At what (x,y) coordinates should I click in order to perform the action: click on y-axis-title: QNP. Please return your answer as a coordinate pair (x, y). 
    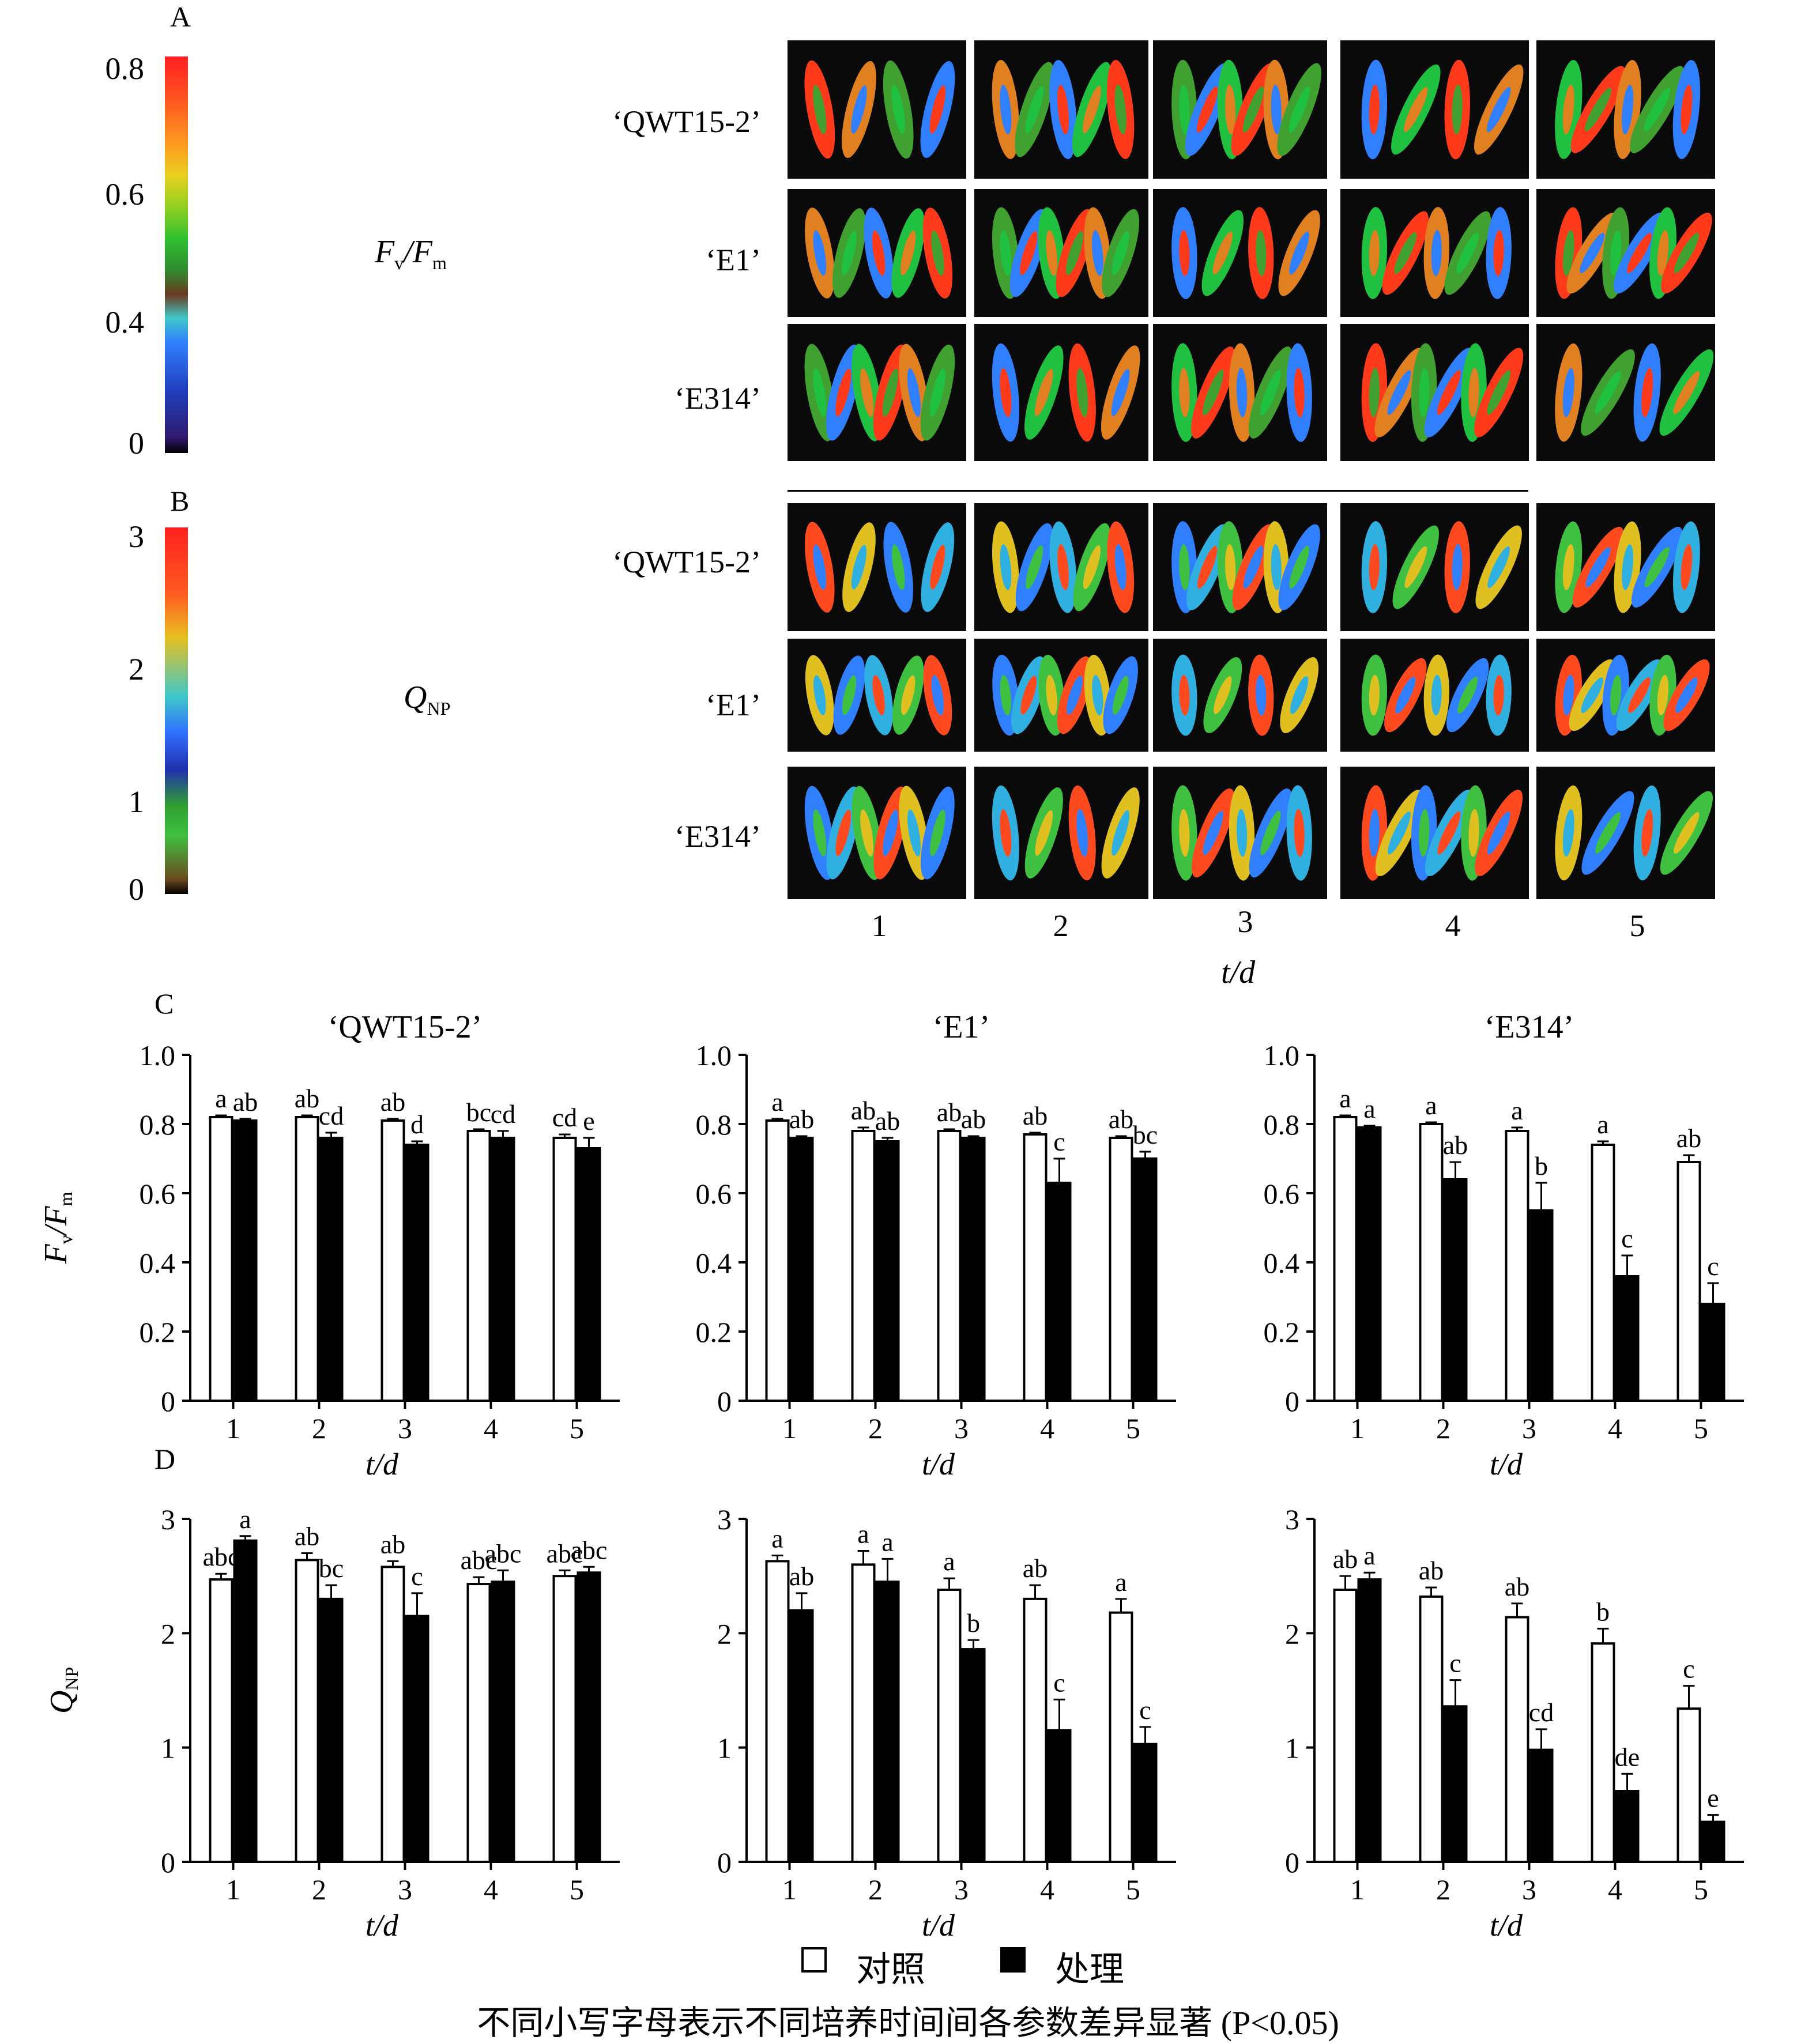
    Looking at the image, I should click on (63, 1691).